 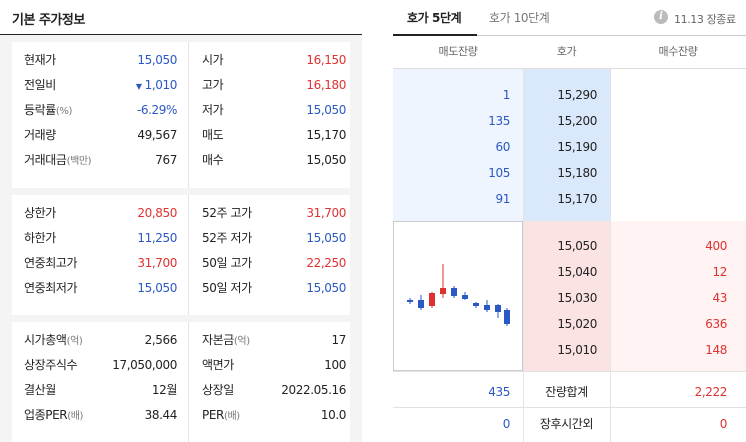 What do you see at coordinates (458, 51) in the screenshot?
I see `header-ask-qty: 매도잔량` at bounding box center [458, 51].